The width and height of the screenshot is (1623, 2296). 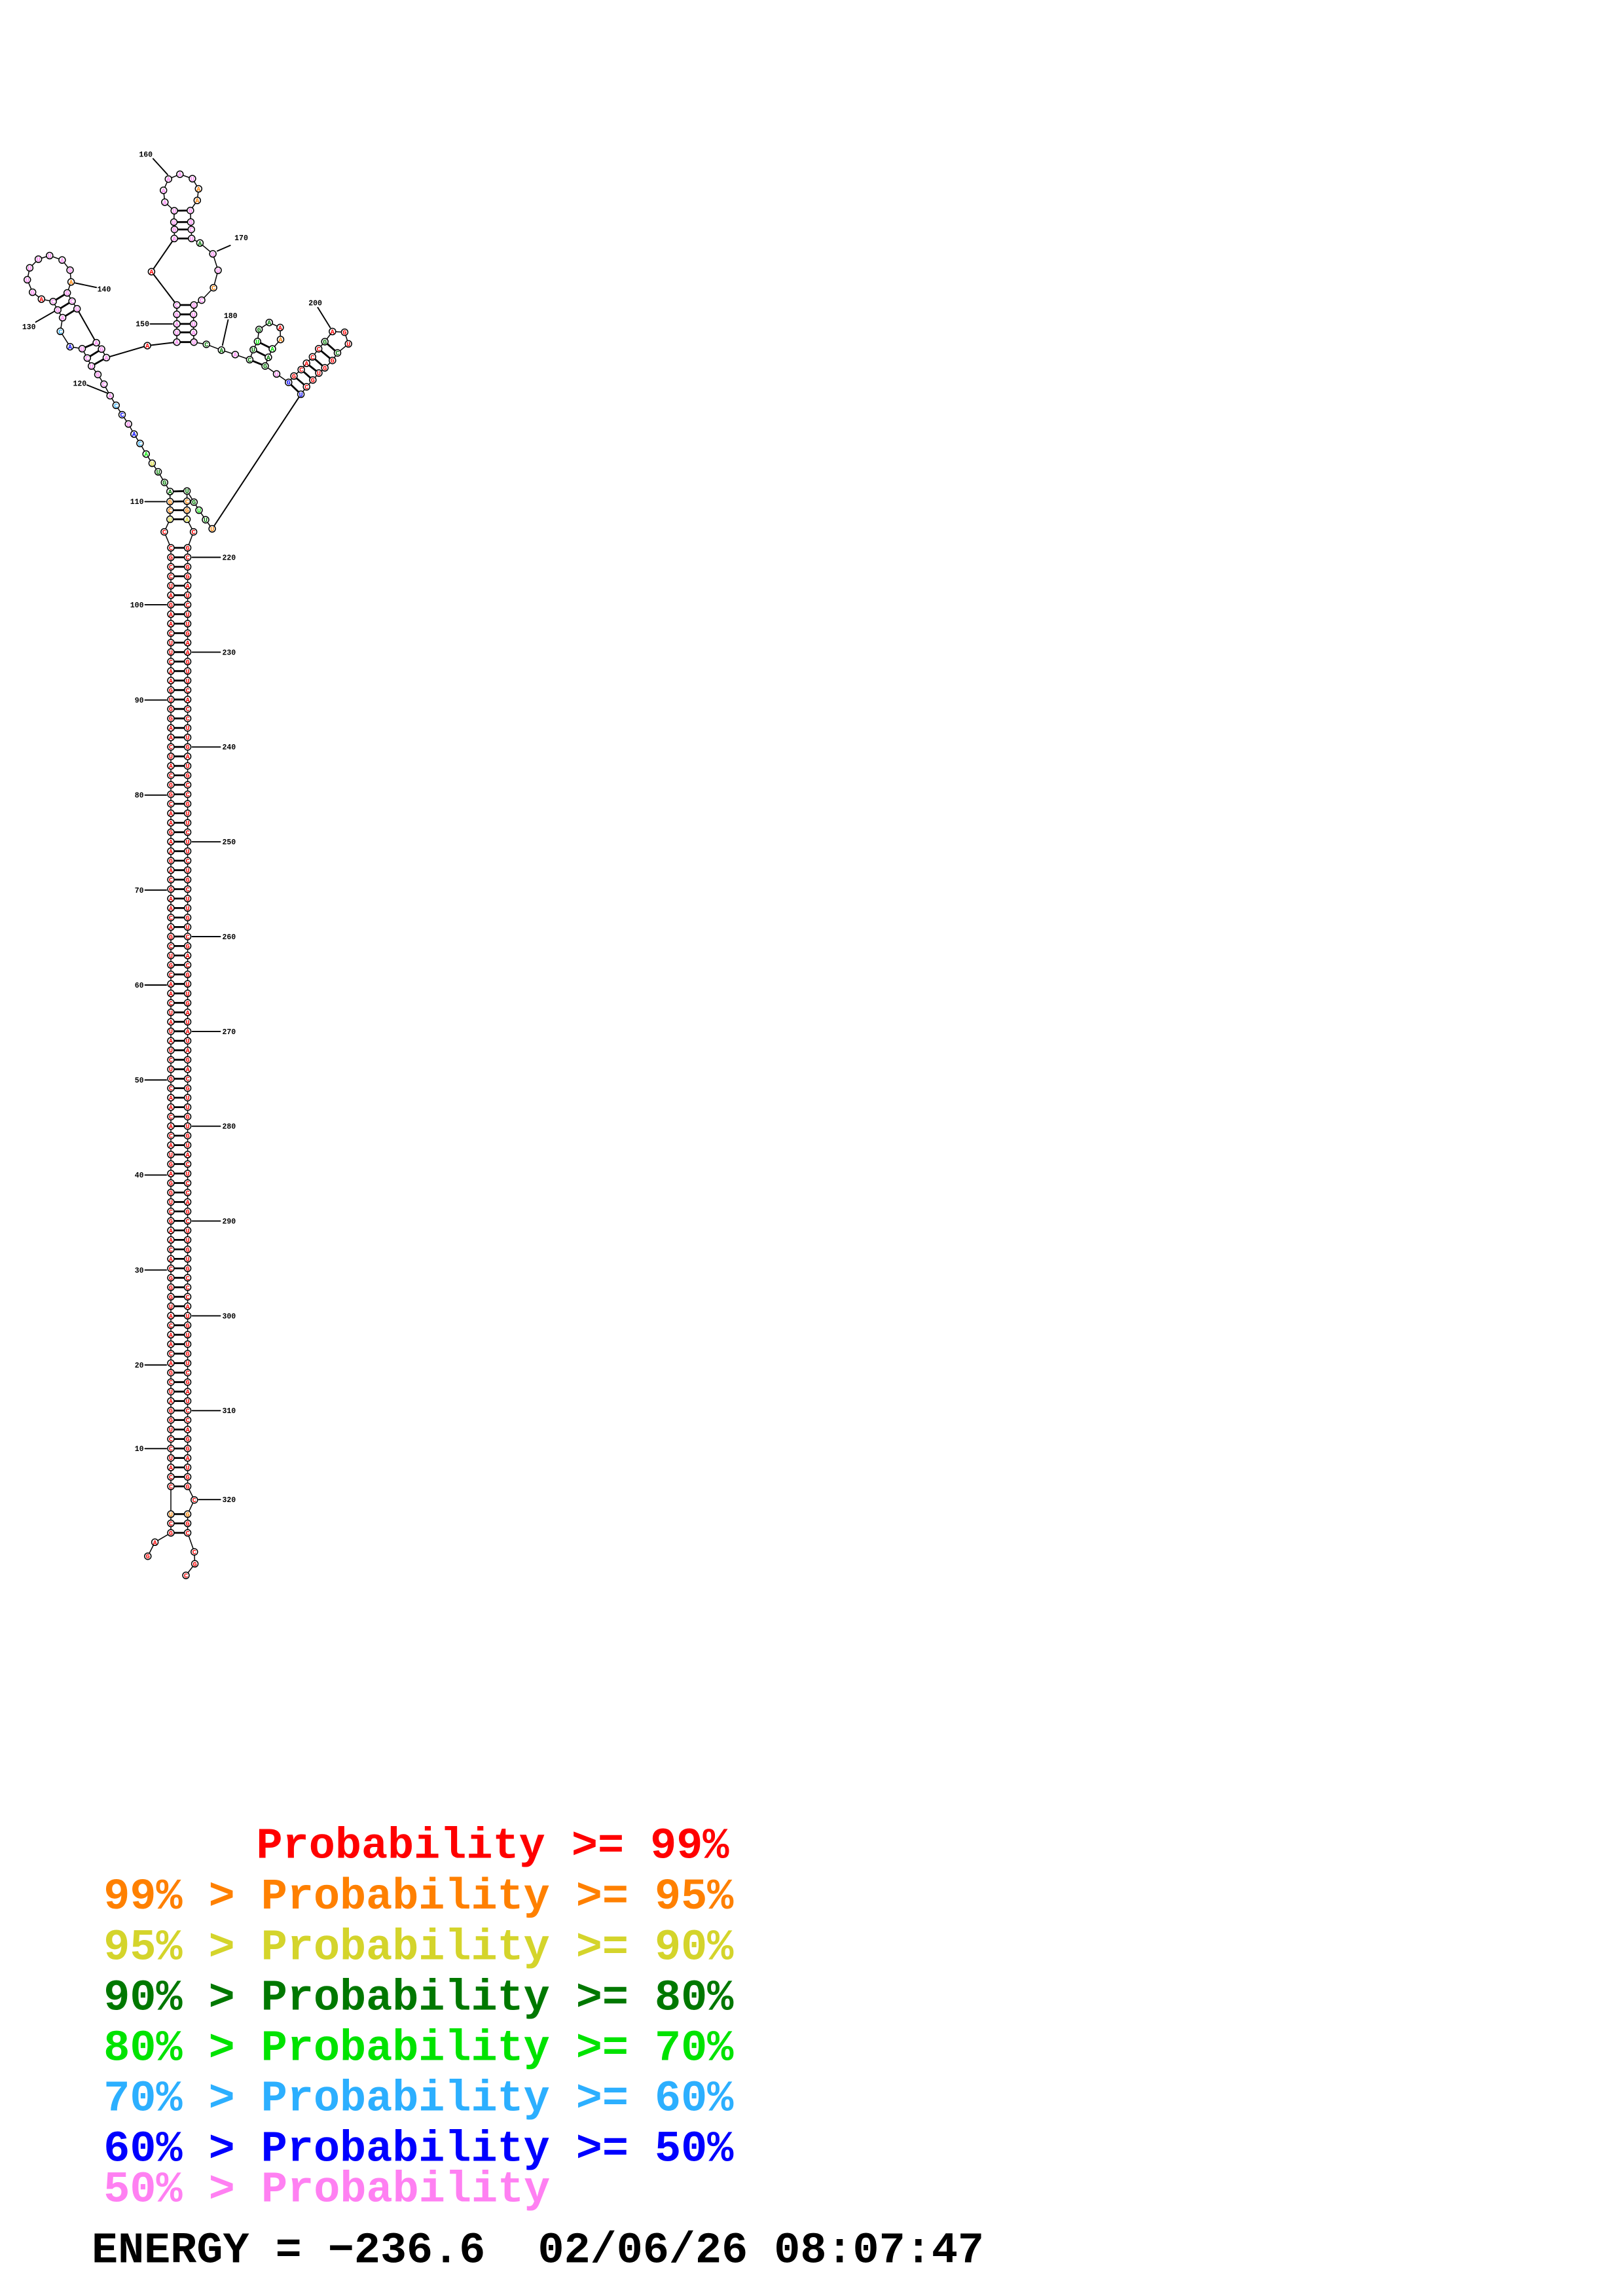 What do you see at coordinates (139, 701) in the screenshot?
I see `svg-text: 90` at bounding box center [139, 701].